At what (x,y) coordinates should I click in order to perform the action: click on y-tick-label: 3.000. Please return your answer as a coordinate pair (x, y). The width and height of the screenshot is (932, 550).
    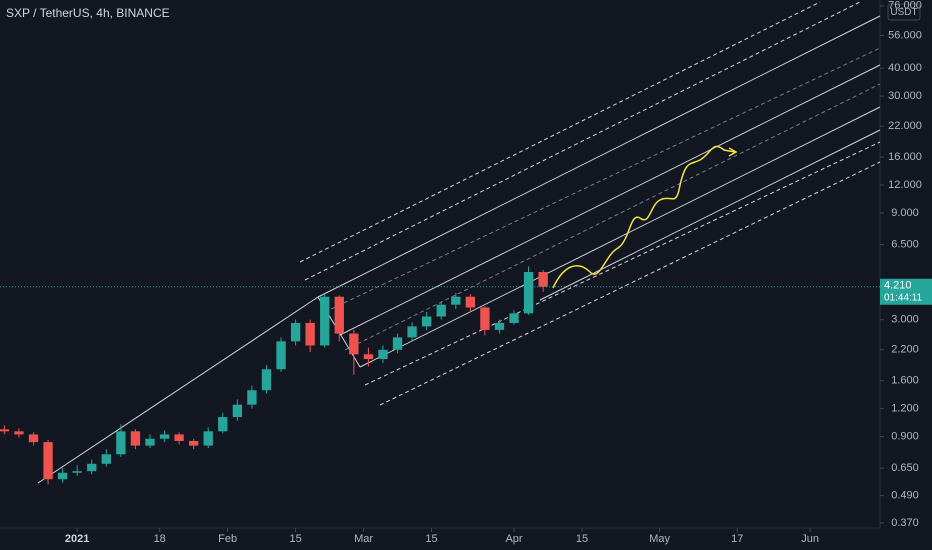
    Looking at the image, I should click on (905, 320).